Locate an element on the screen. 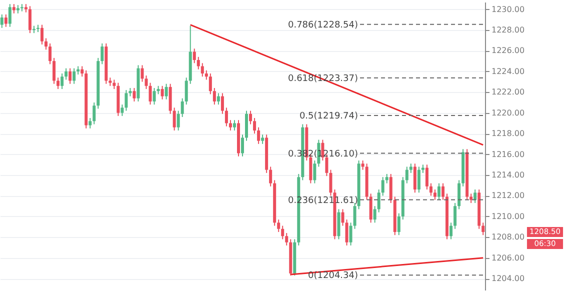  y-tick-label: 1206.00 is located at coordinates (508, 257).